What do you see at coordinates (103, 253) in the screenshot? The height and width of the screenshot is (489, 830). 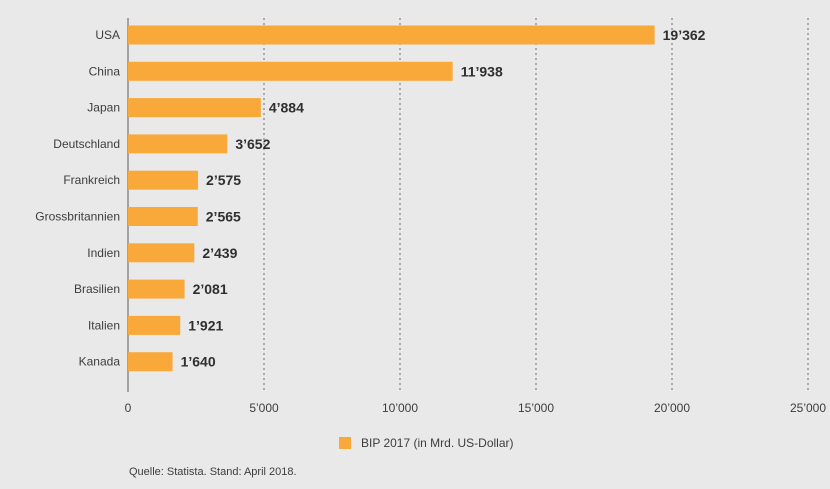 I see `category-label: Indien` at bounding box center [103, 253].